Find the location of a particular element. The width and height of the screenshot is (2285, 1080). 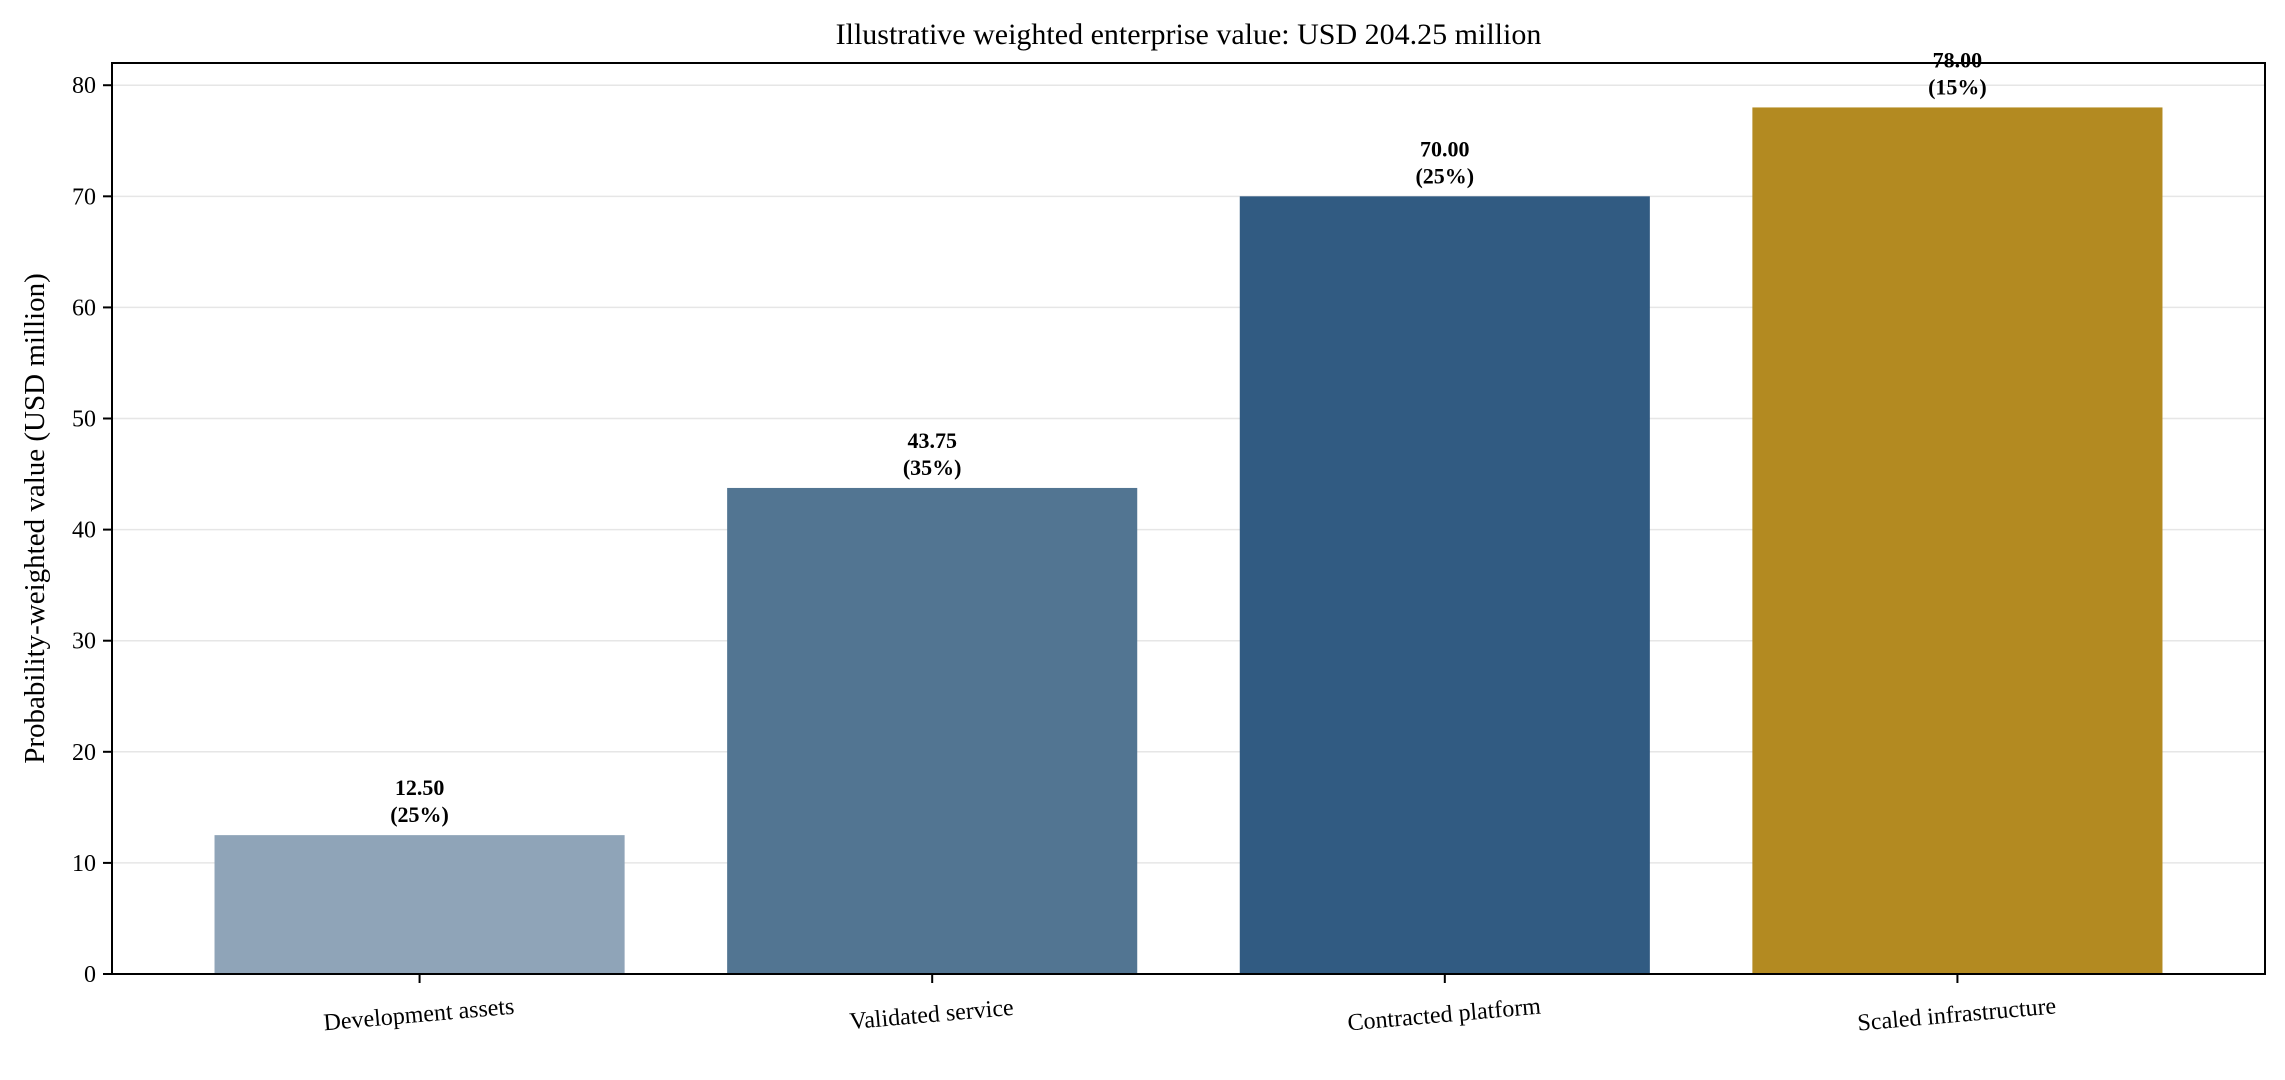

data-label-value: 70.00 is located at coordinates (1445, 148).